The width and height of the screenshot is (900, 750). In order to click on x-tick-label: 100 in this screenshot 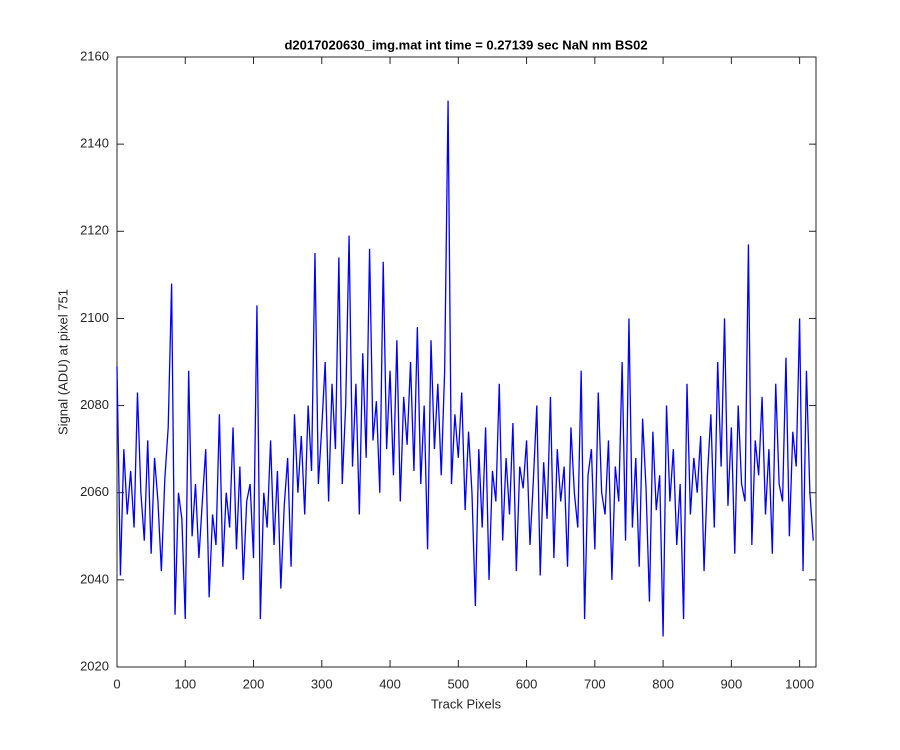, I will do `click(185, 683)`.